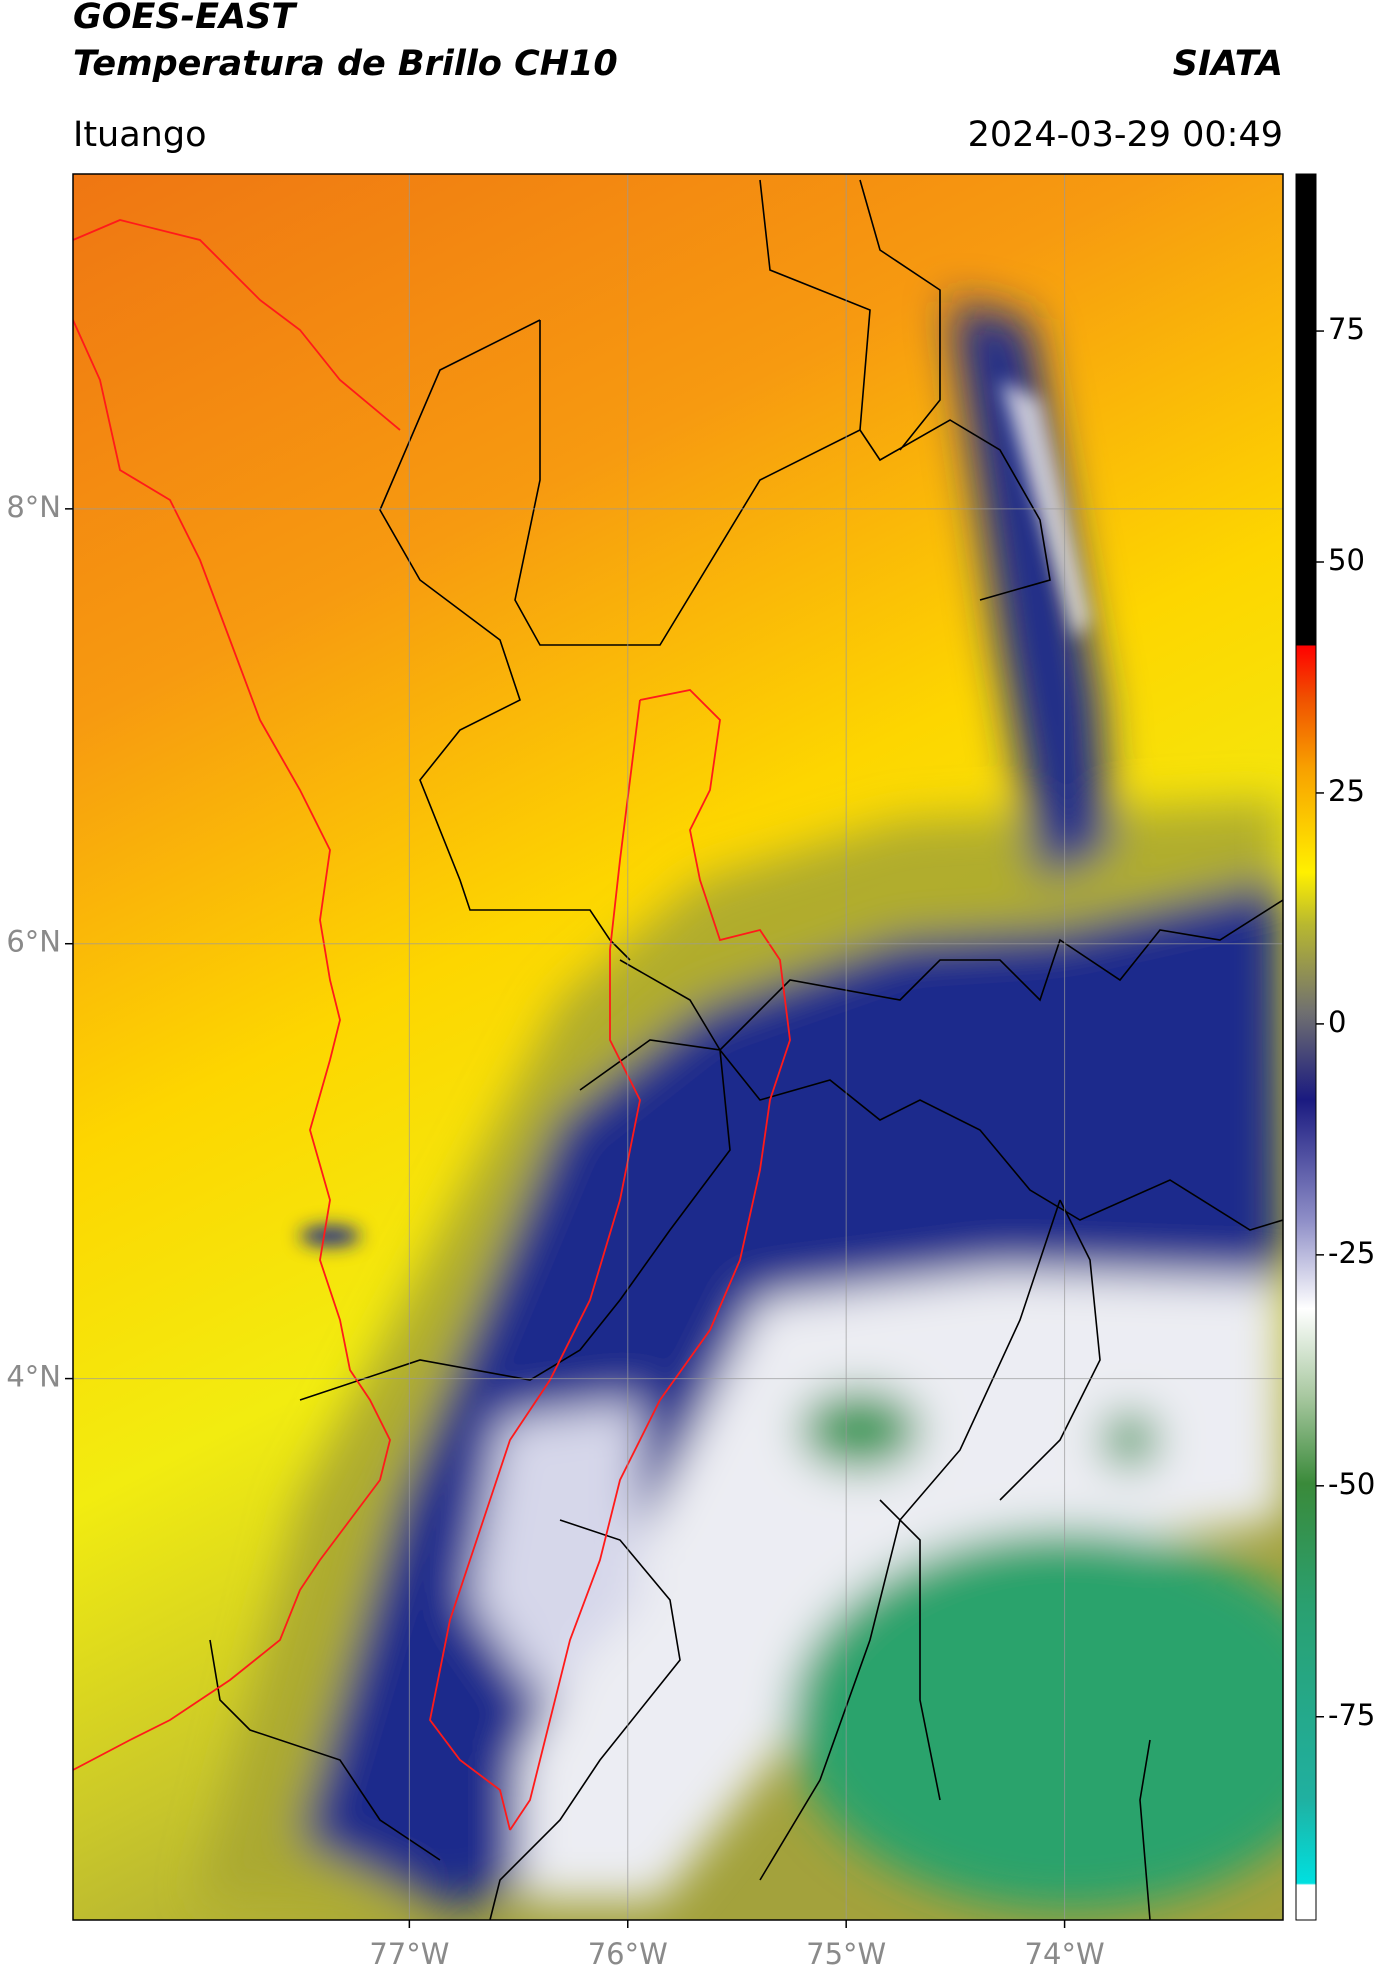 Image resolution: width=1384 pixels, height=1985 pixels. What do you see at coordinates (33, 942) in the screenshot?
I see `lat-tick-label: 6°N` at bounding box center [33, 942].